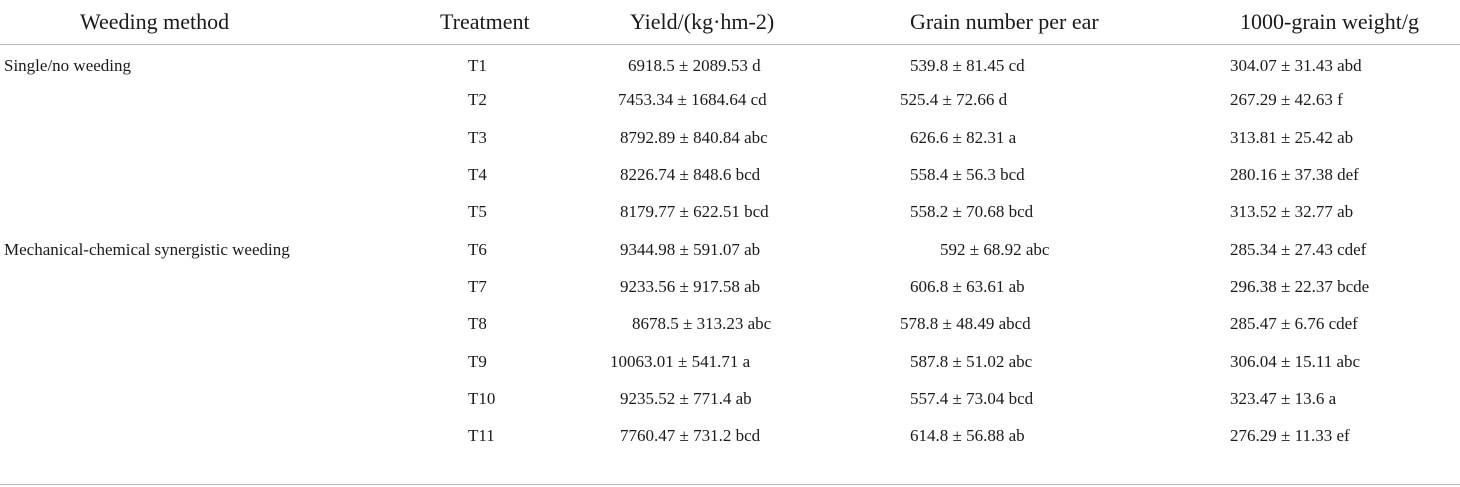 This screenshot has height=487, width=1460. I want to click on cell-yield: 8179.77 ± 622.51 bcd, so click(694, 212).